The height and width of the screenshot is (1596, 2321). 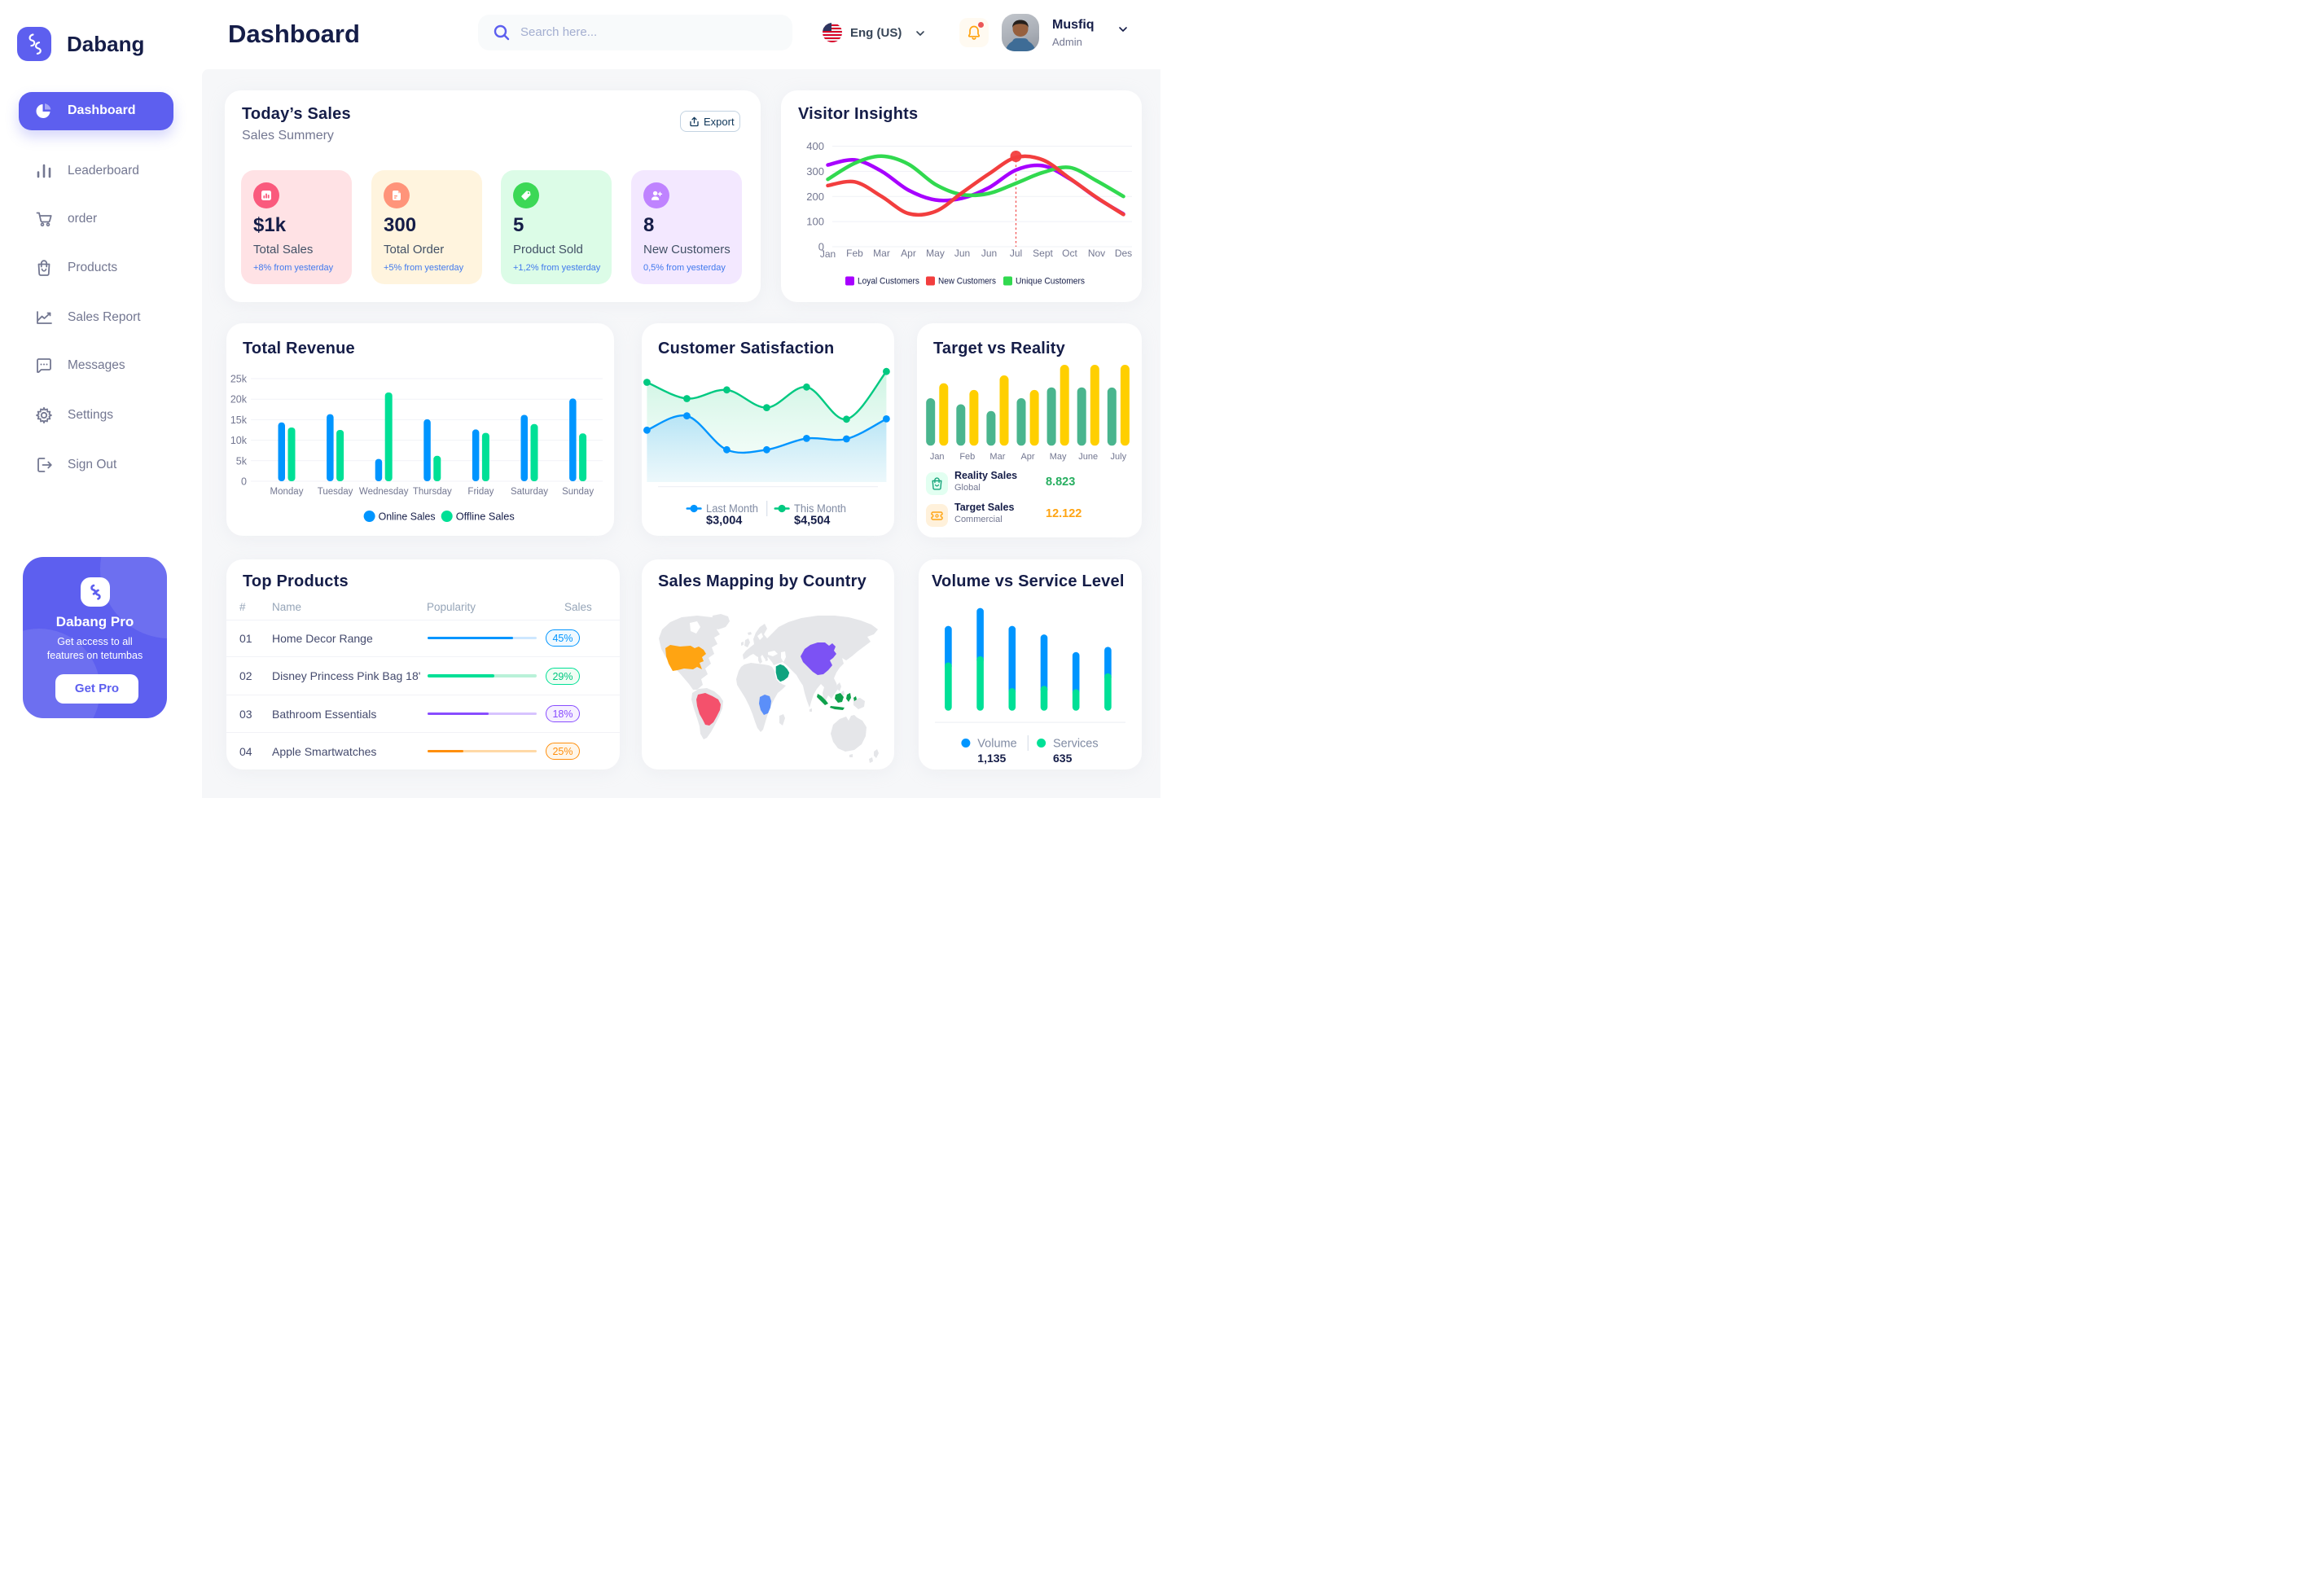 What do you see at coordinates (815, 171) in the screenshot?
I see `svg-text: 300` at bounding box center [815, 171].